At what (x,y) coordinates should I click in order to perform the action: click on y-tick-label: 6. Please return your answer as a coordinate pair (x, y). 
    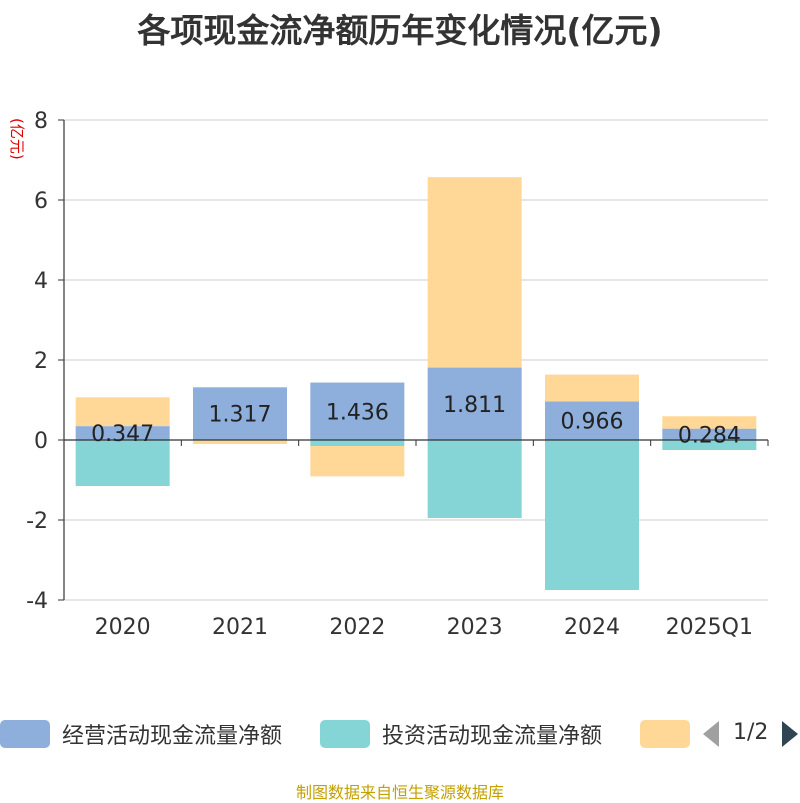
    Looking at the image, I should click on (41, 201).